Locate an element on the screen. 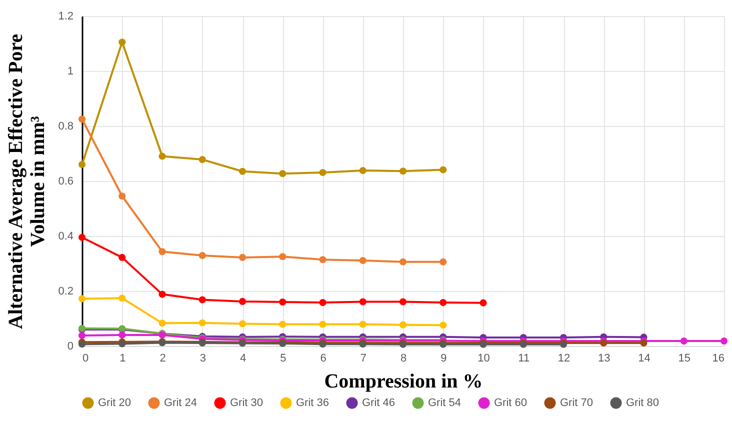 Image resolution: width=732 pixels, height=443 pixels. x-tick-label: 14 is located at coordinates (644, 358).